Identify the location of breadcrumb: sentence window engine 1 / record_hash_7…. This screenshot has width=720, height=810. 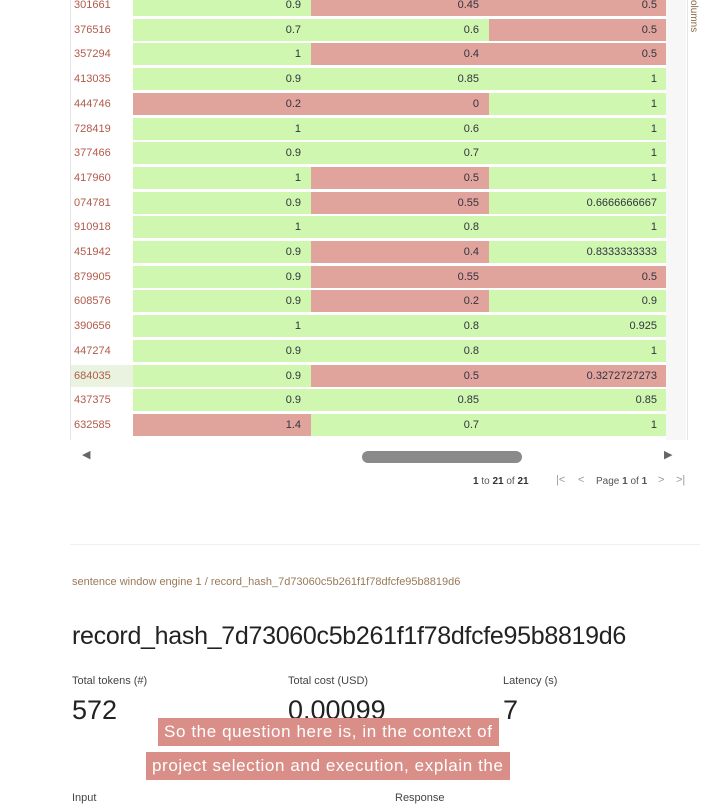
(266, 582).